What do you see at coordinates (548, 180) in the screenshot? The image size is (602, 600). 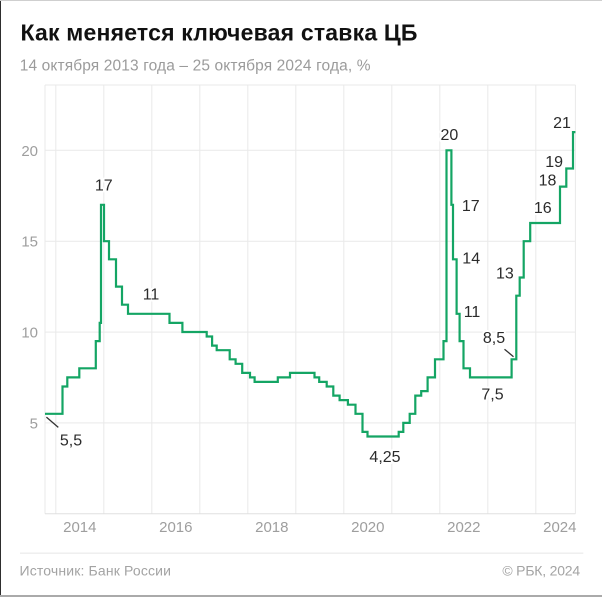 I see `svg-text: 18` at bounding box center [548, 180].